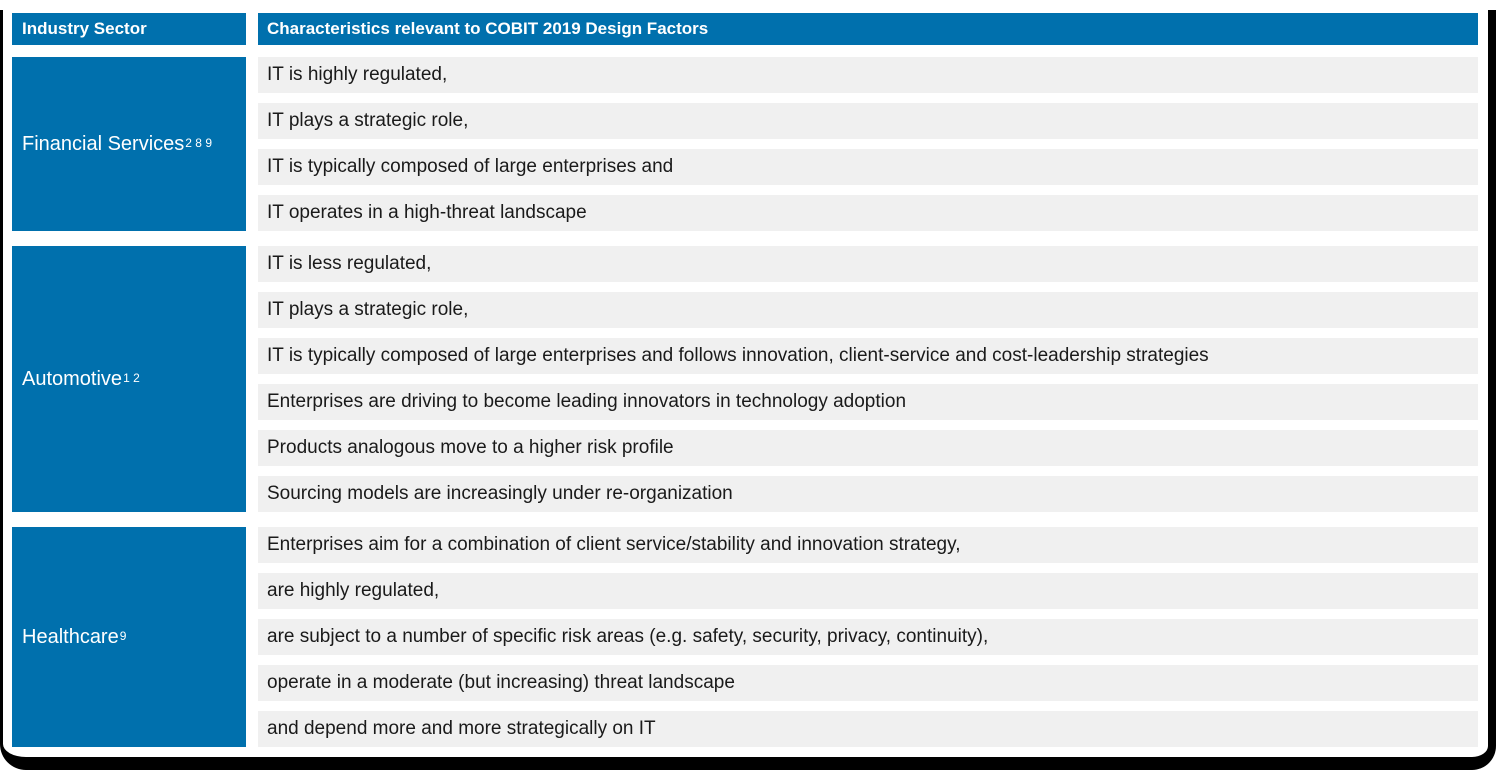 Image resolution: width=1496 pixels, height=770 pixels. Describe the element at coordinates (70, 636) in the screenshot. I see `sector-label: Healthcare` at that location.